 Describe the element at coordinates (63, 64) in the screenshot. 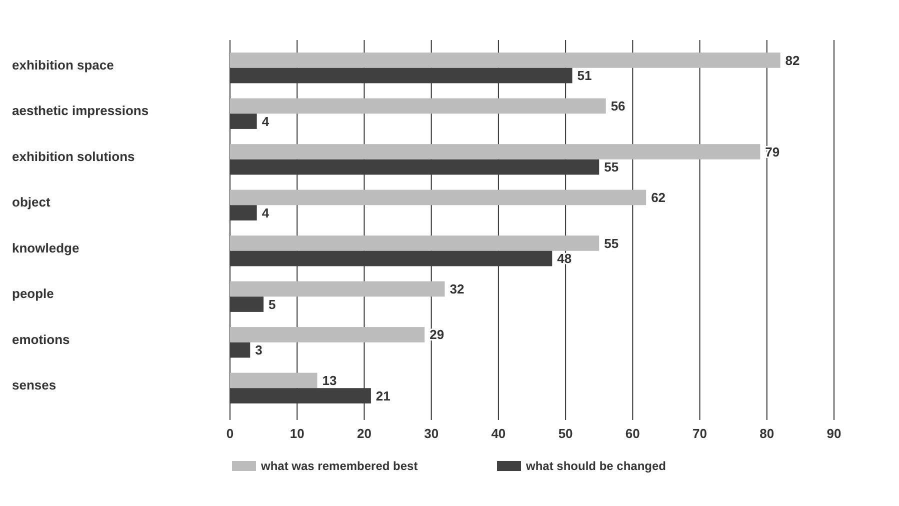

I see `y-tick-label: exhibition space` at that location.